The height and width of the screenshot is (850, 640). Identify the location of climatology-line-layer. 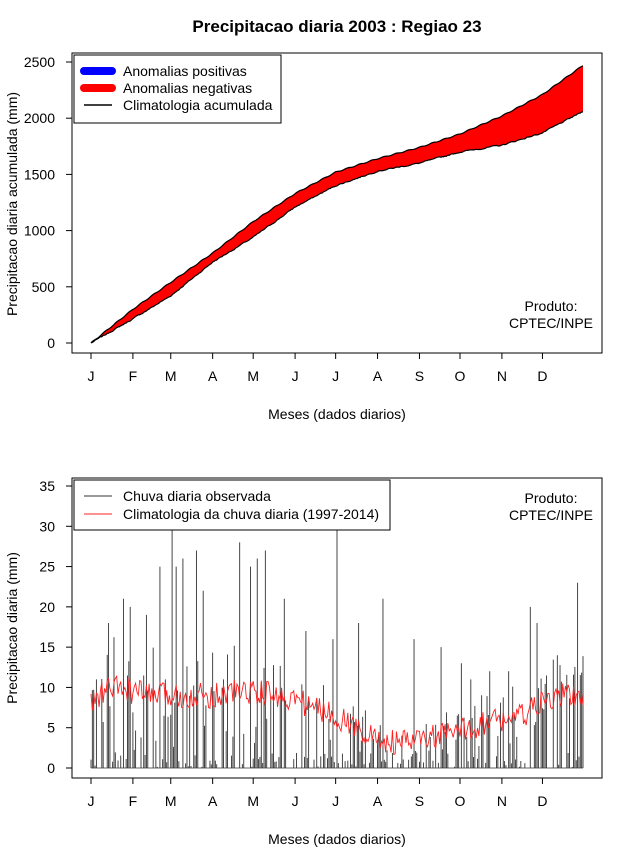
(337, 715).